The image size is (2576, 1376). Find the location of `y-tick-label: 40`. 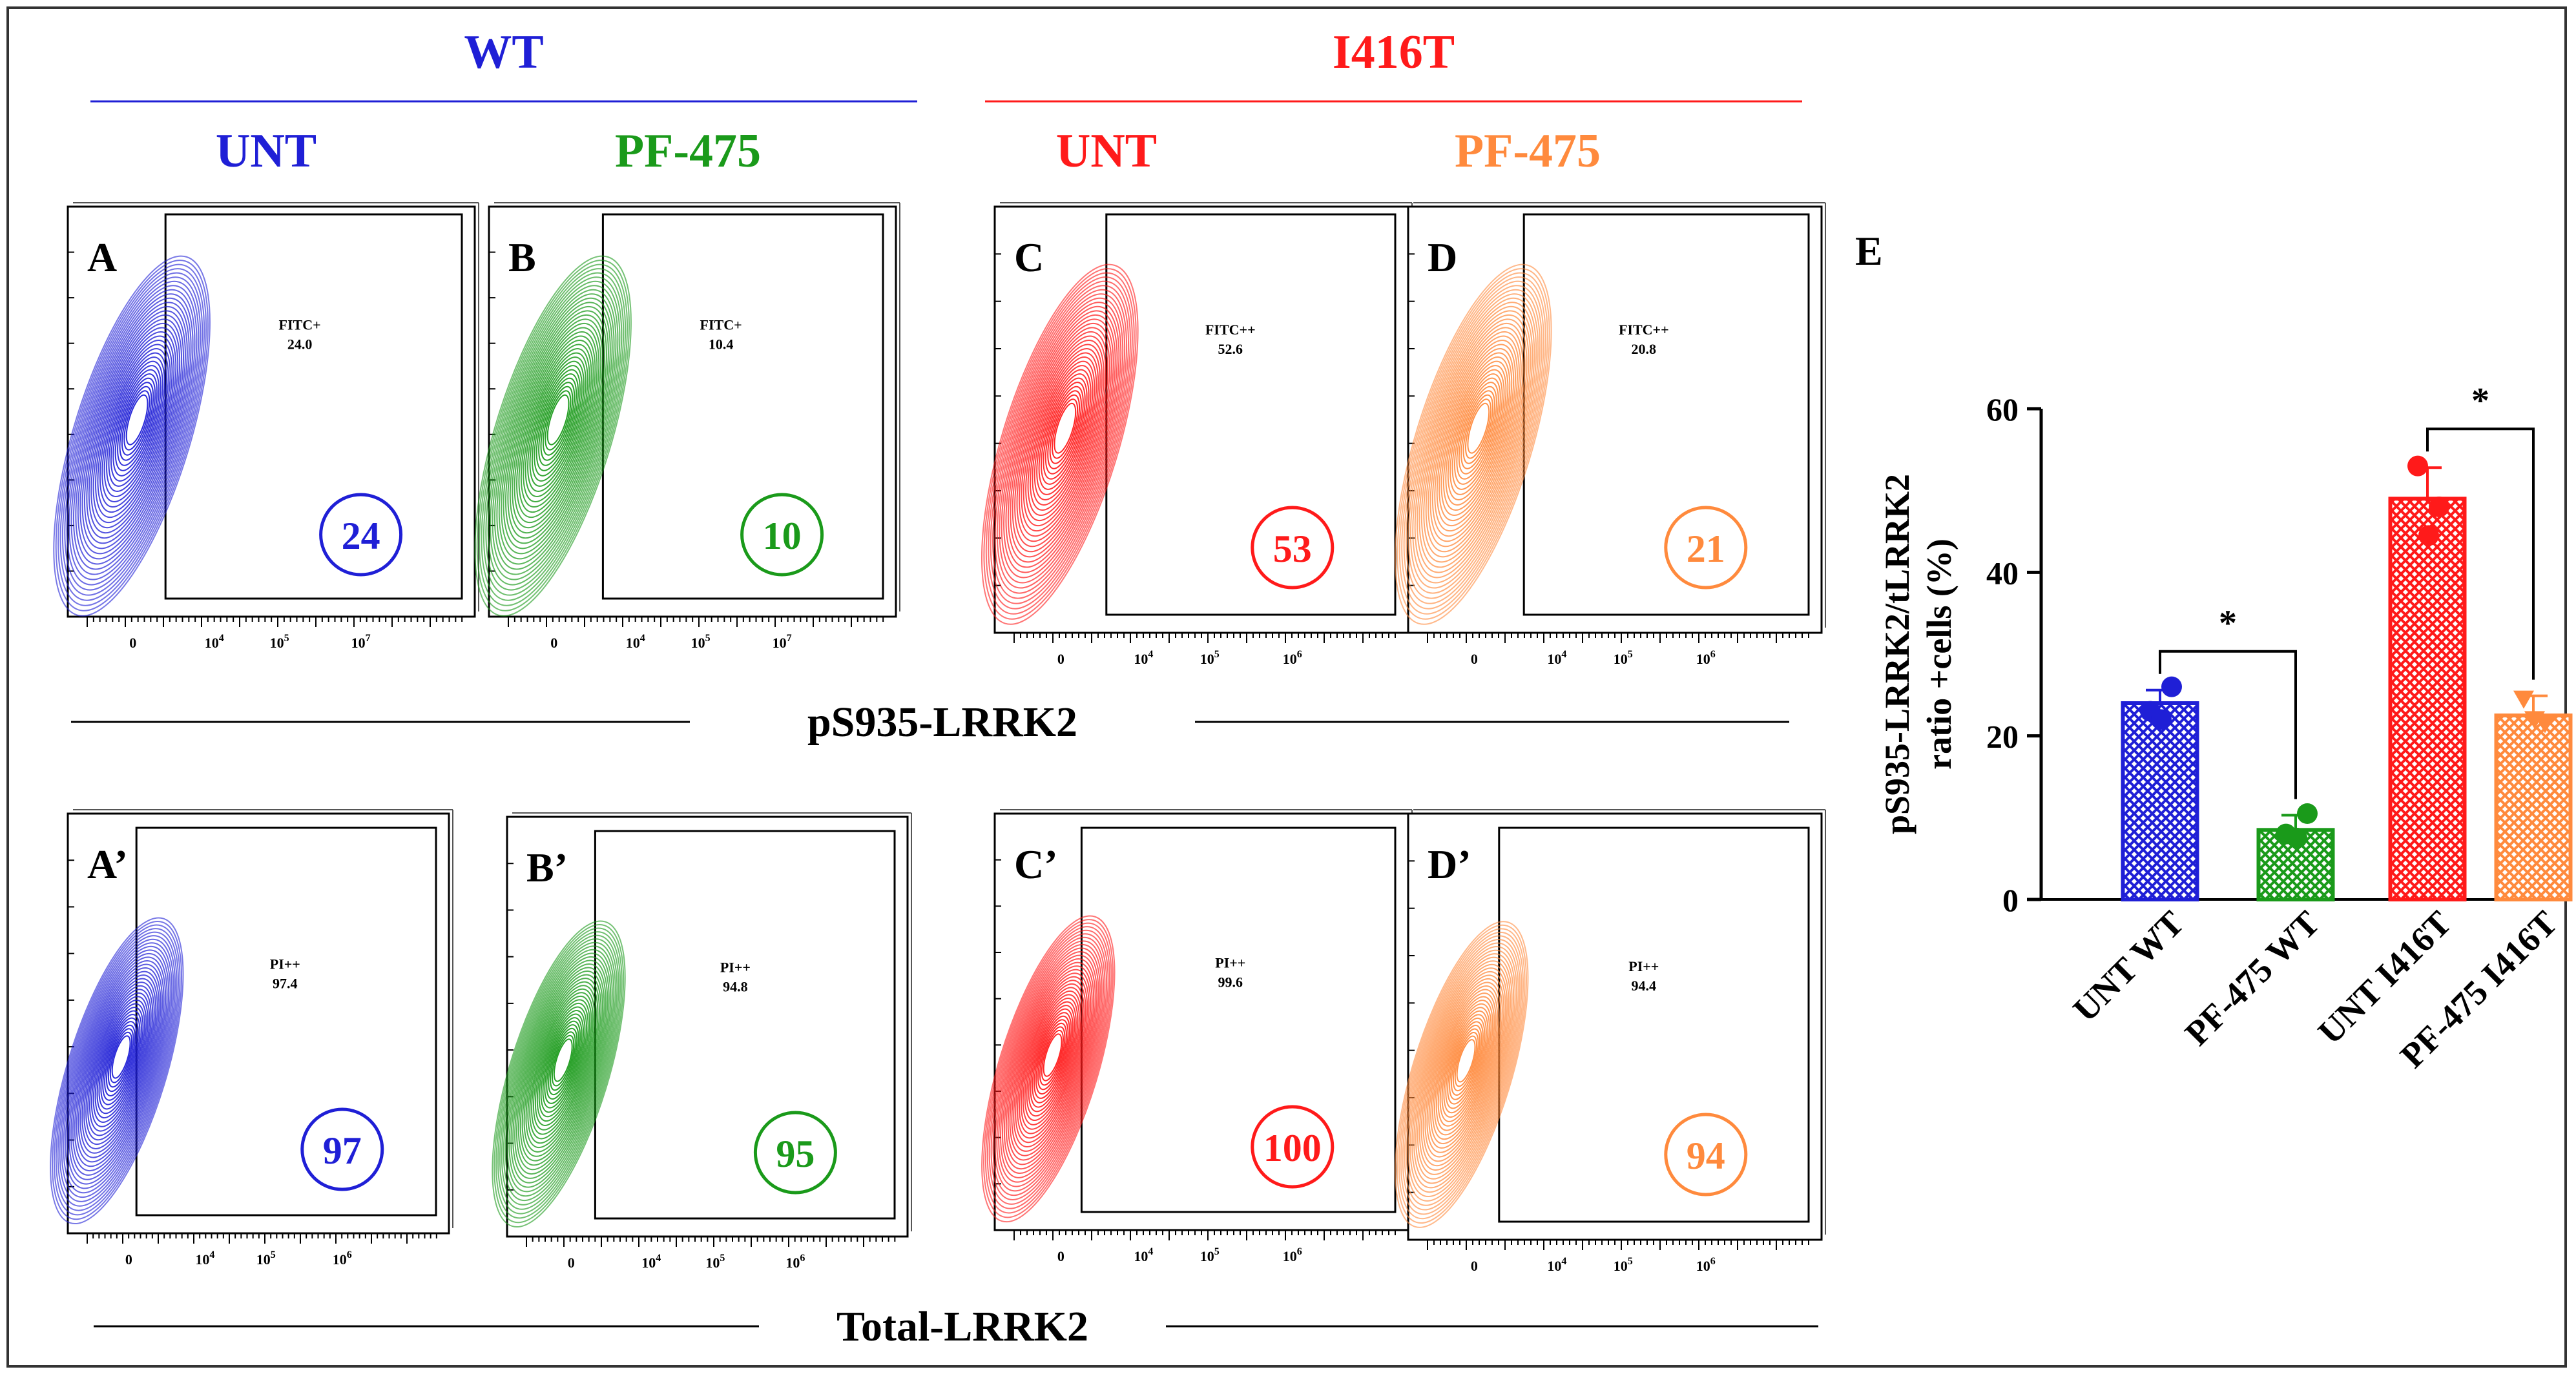

y-tick-label: 40 is located at coordinates (2002, 573).